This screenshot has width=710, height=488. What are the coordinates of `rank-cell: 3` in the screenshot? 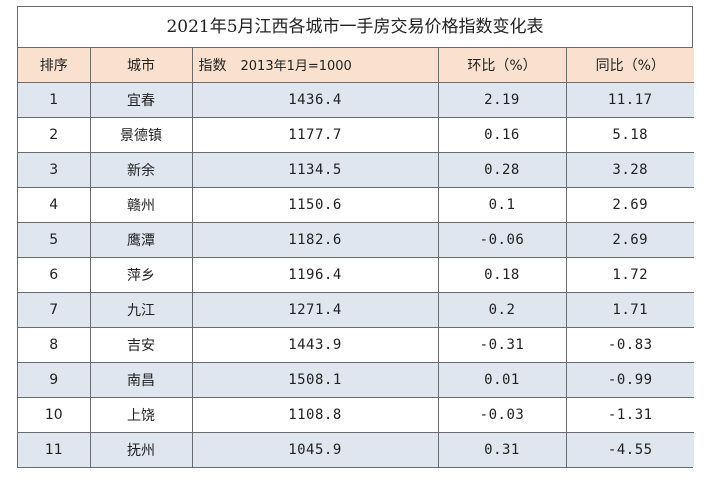 It's located at (54, 170).